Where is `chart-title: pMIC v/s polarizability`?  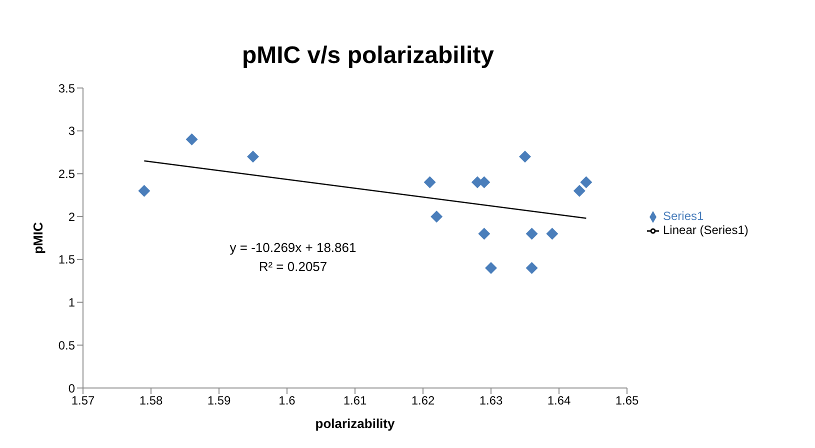 chart-title: pMIC v/s polarizability is located at coordinates (368, 56).